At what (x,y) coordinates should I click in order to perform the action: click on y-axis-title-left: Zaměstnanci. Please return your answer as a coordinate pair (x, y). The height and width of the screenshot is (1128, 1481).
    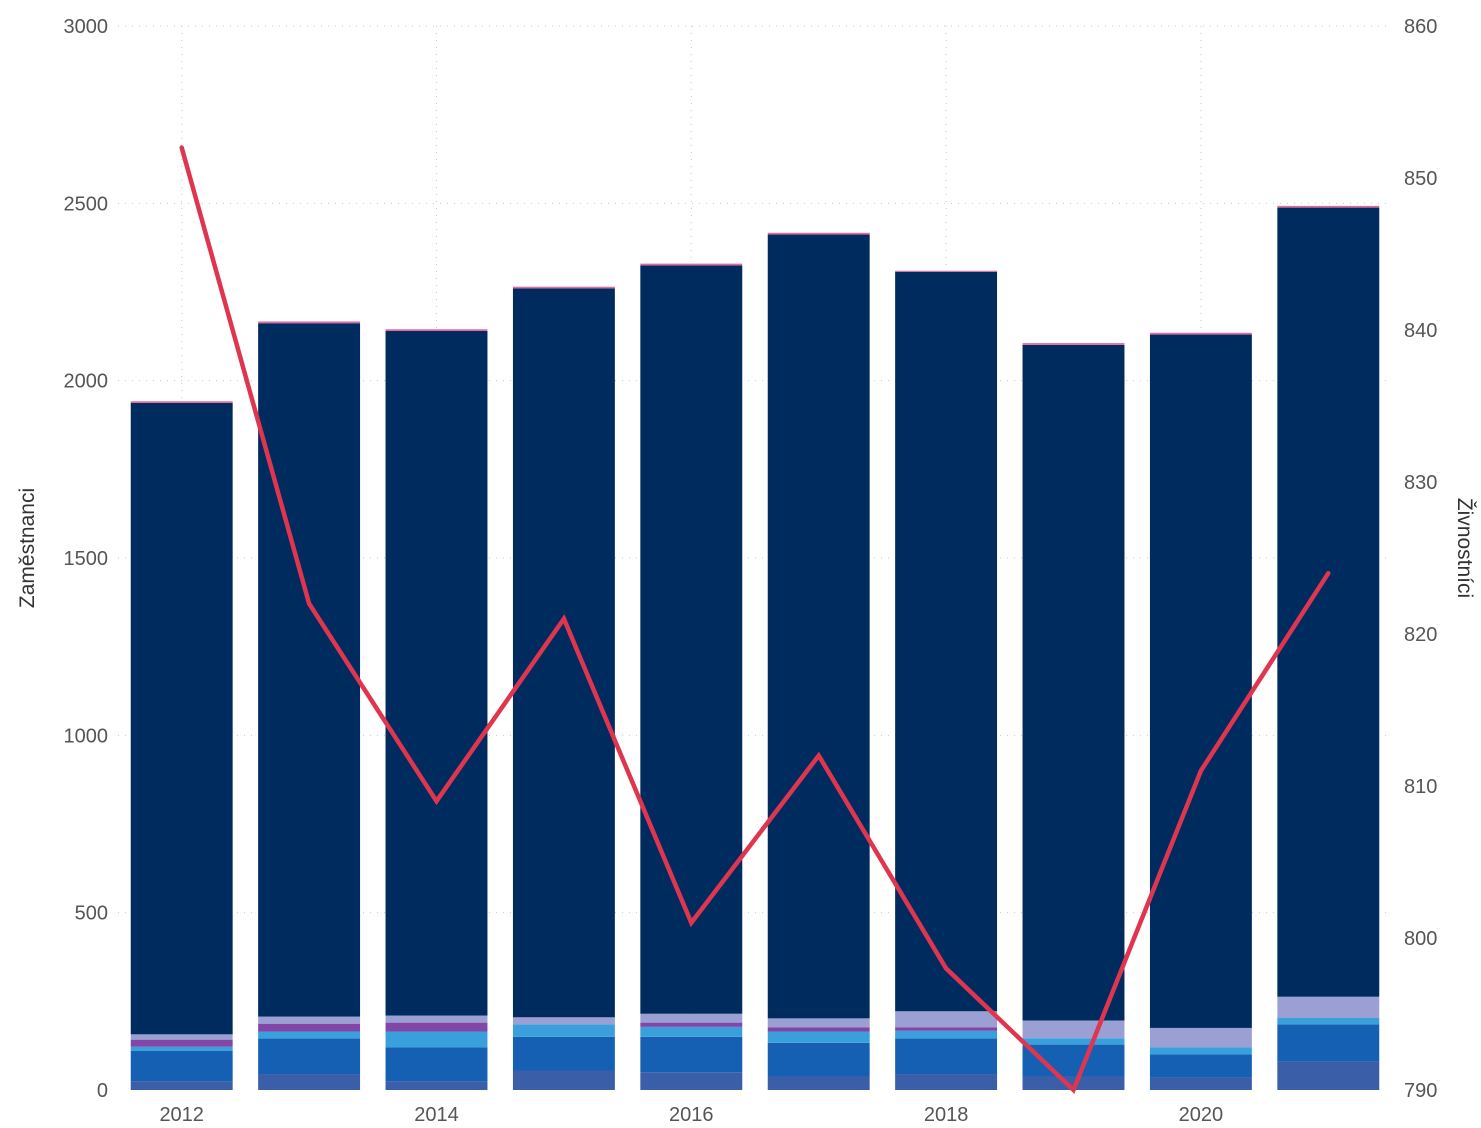
    Looking at the image, I should click on (27, 548).